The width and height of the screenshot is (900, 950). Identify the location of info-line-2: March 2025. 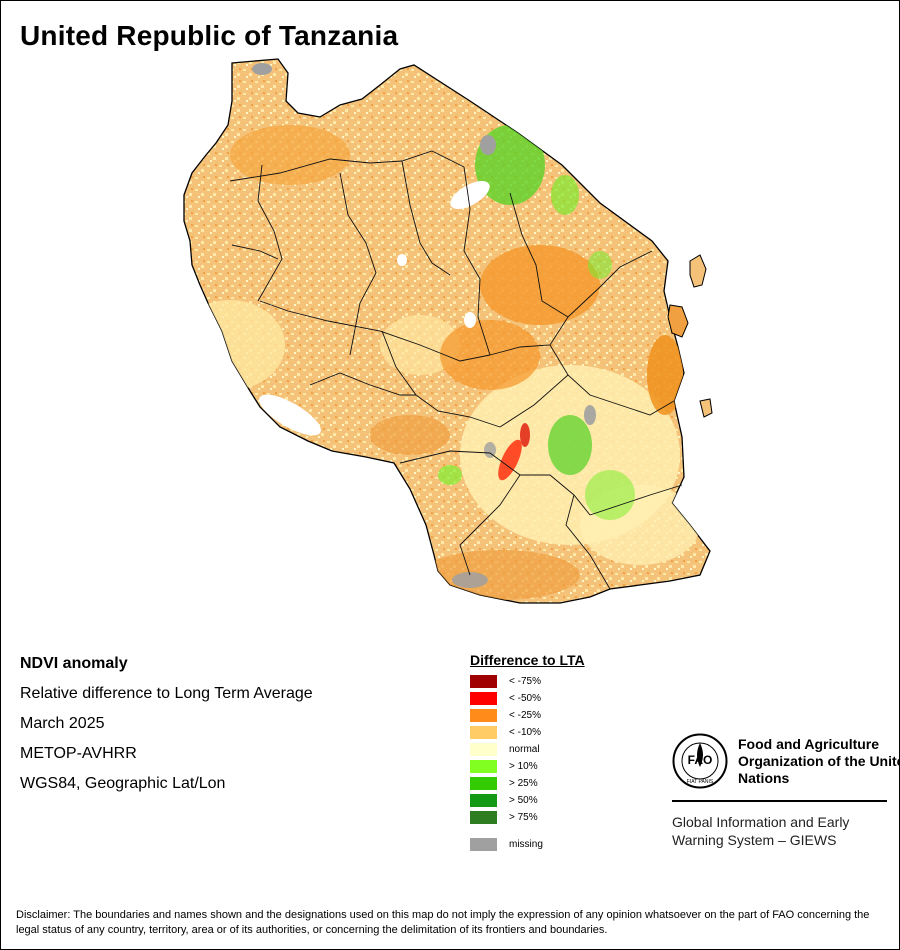
(62, 723).